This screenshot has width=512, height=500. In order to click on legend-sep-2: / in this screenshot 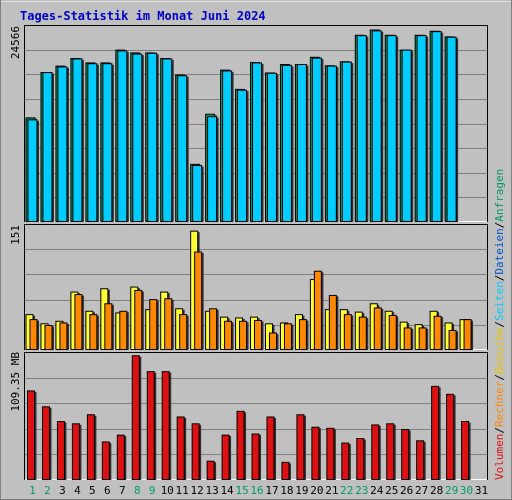, I will do `click(499, 377)`.